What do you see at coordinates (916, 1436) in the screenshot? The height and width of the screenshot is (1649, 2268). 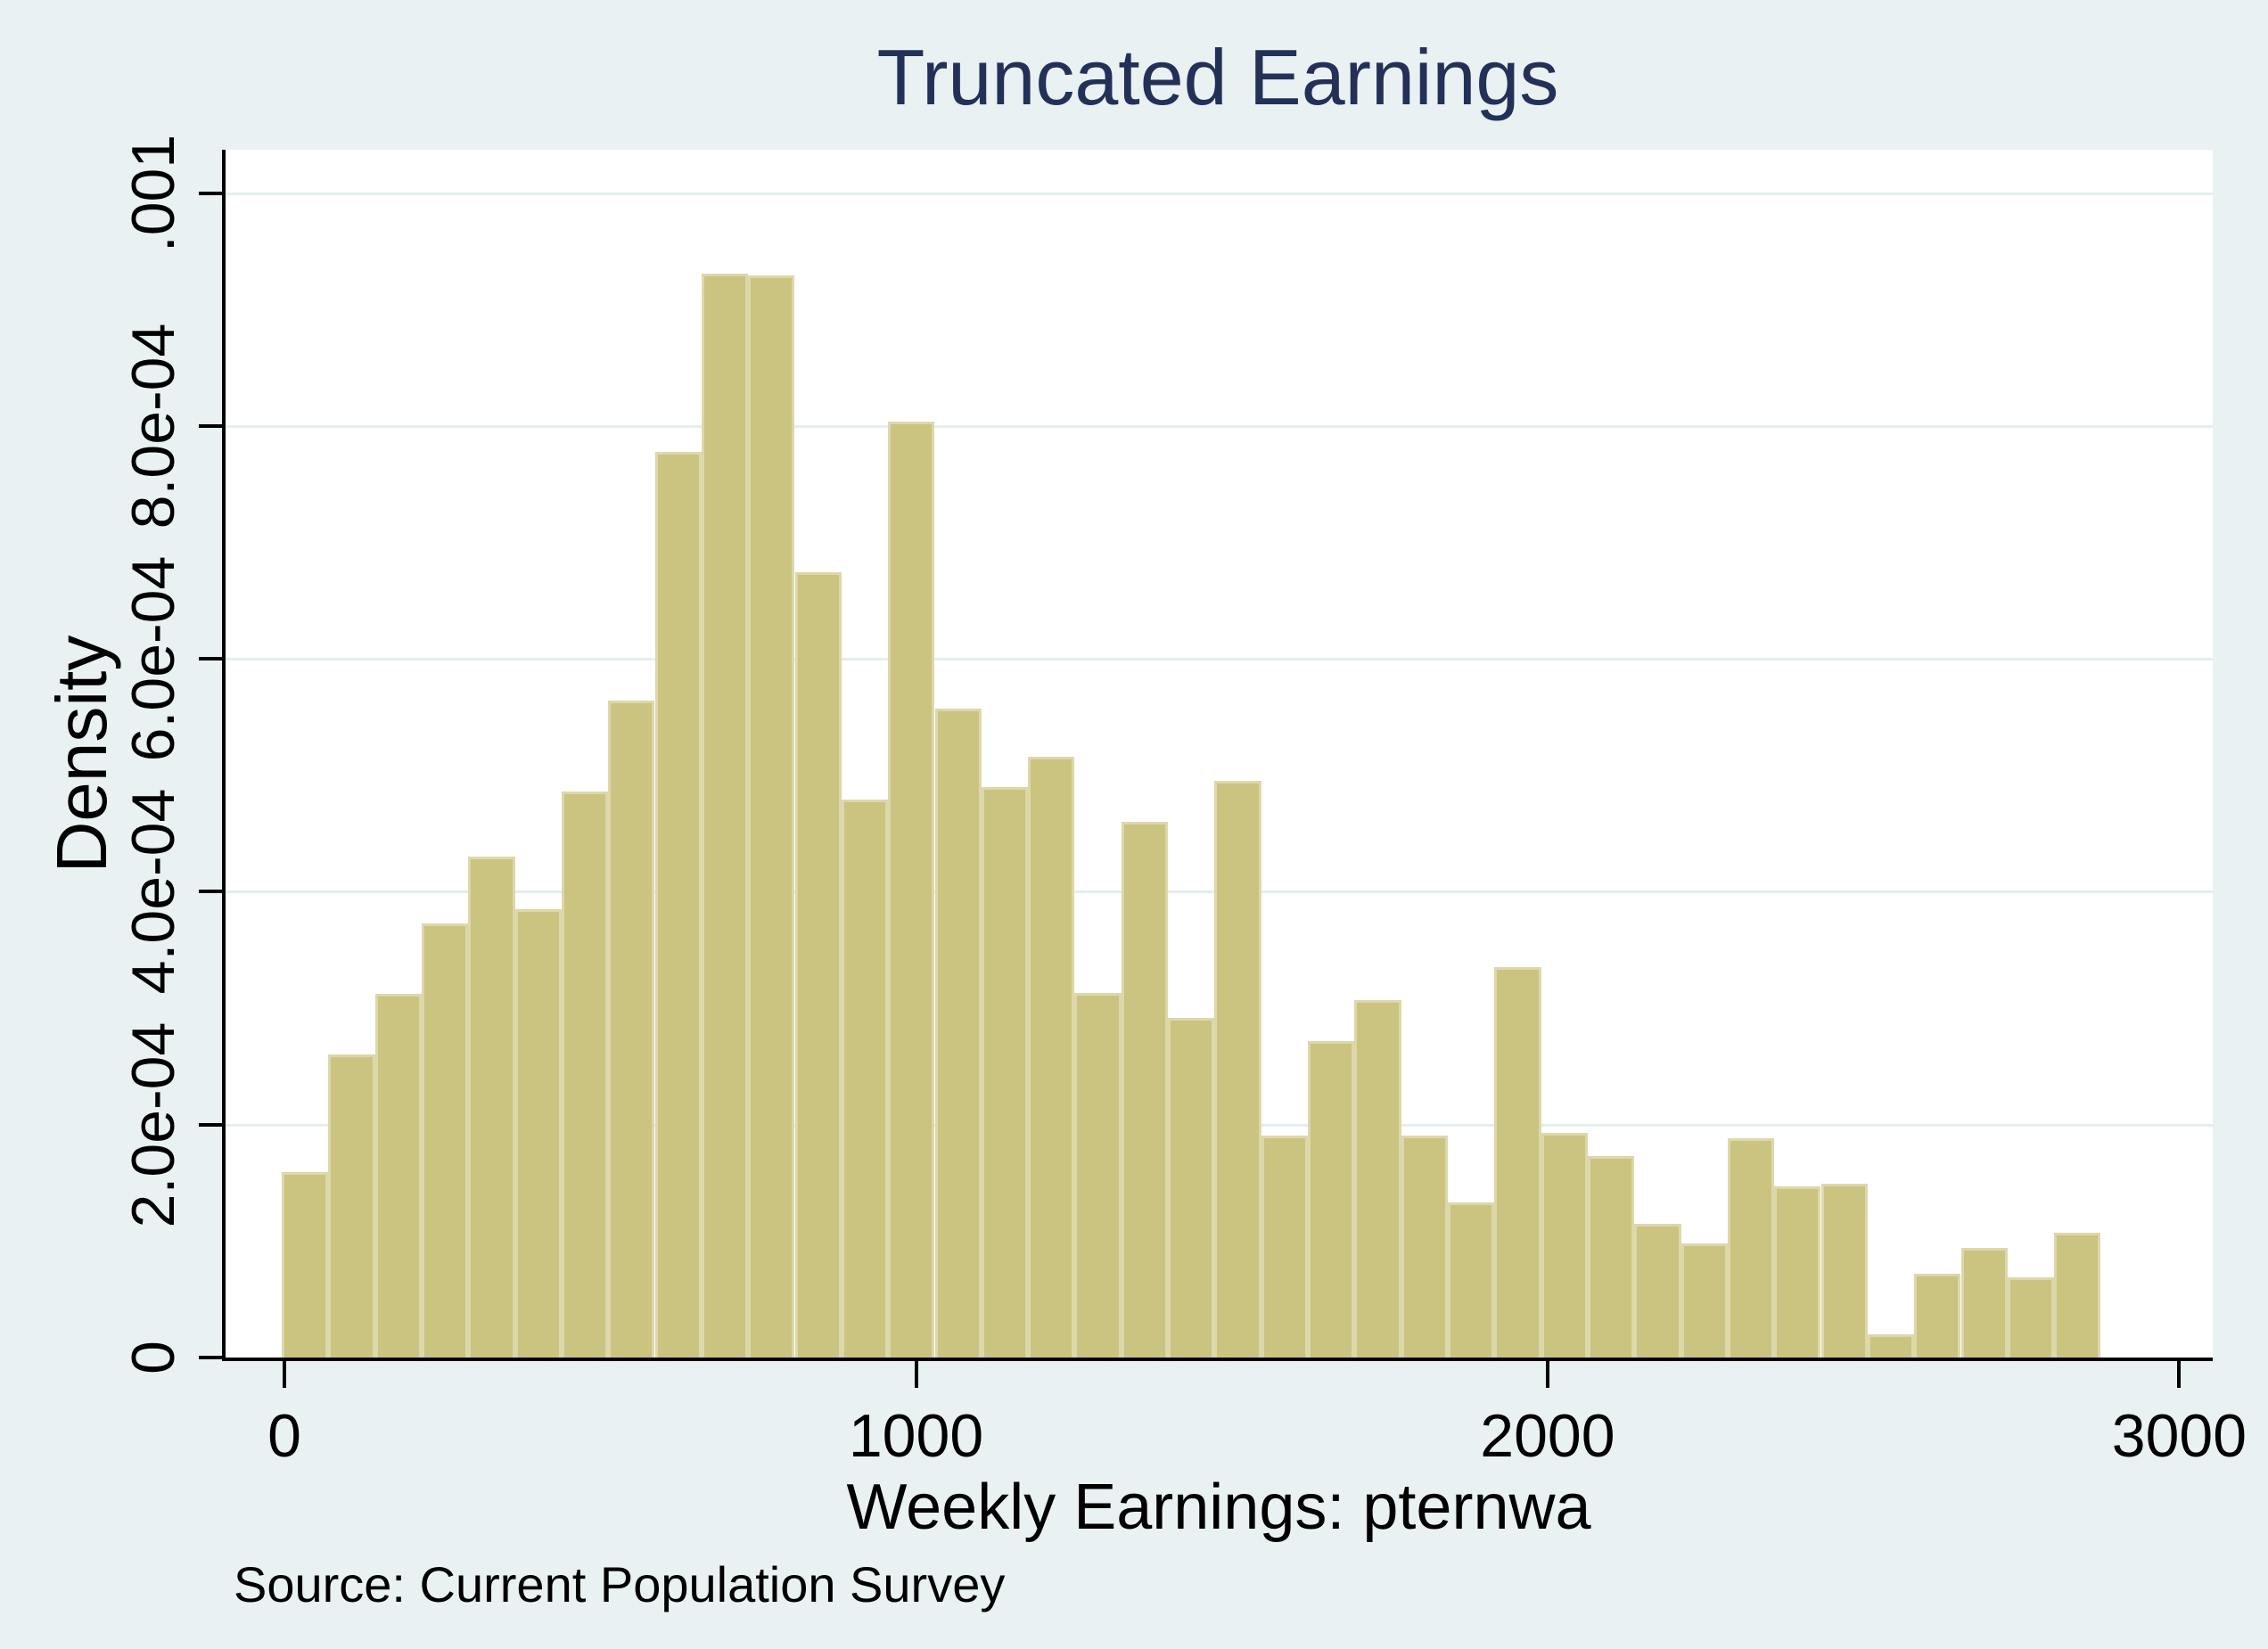 I see `x-tick-label-1000: 1000` at bounding box center [916, 1436].